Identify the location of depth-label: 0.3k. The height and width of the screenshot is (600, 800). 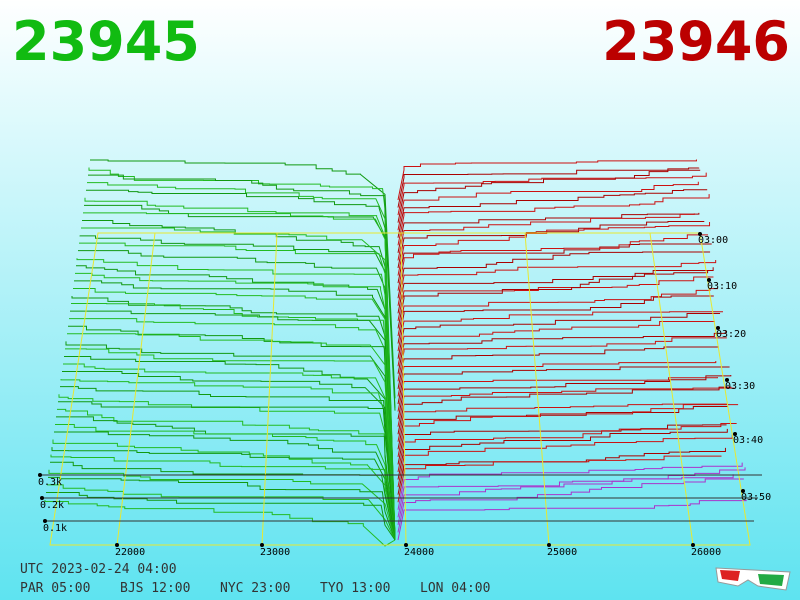
(50, 482).